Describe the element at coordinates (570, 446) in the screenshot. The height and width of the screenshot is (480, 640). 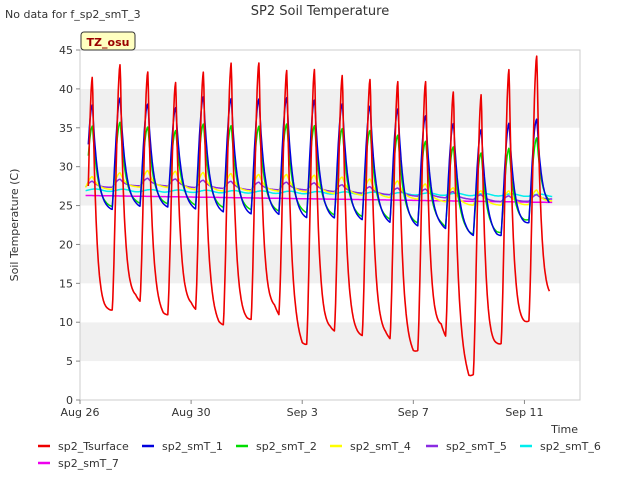
I see `legend-label: sp2_smT_6` at that location.